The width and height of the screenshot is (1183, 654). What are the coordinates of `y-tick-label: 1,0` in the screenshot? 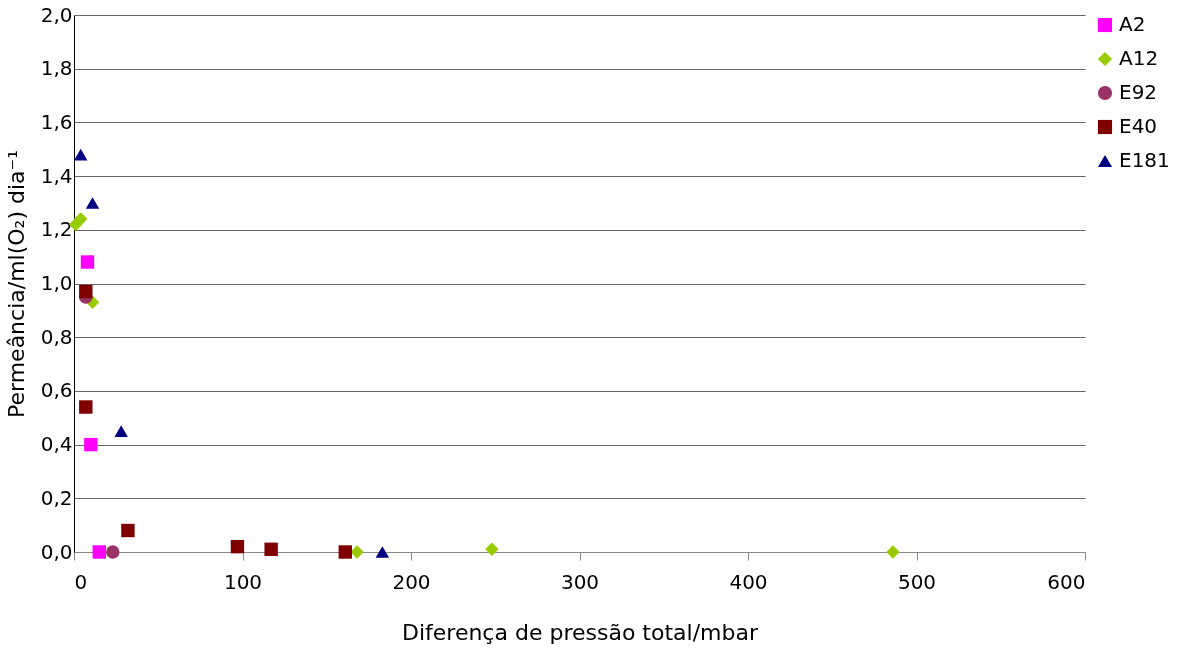 It's located at (56, 283).